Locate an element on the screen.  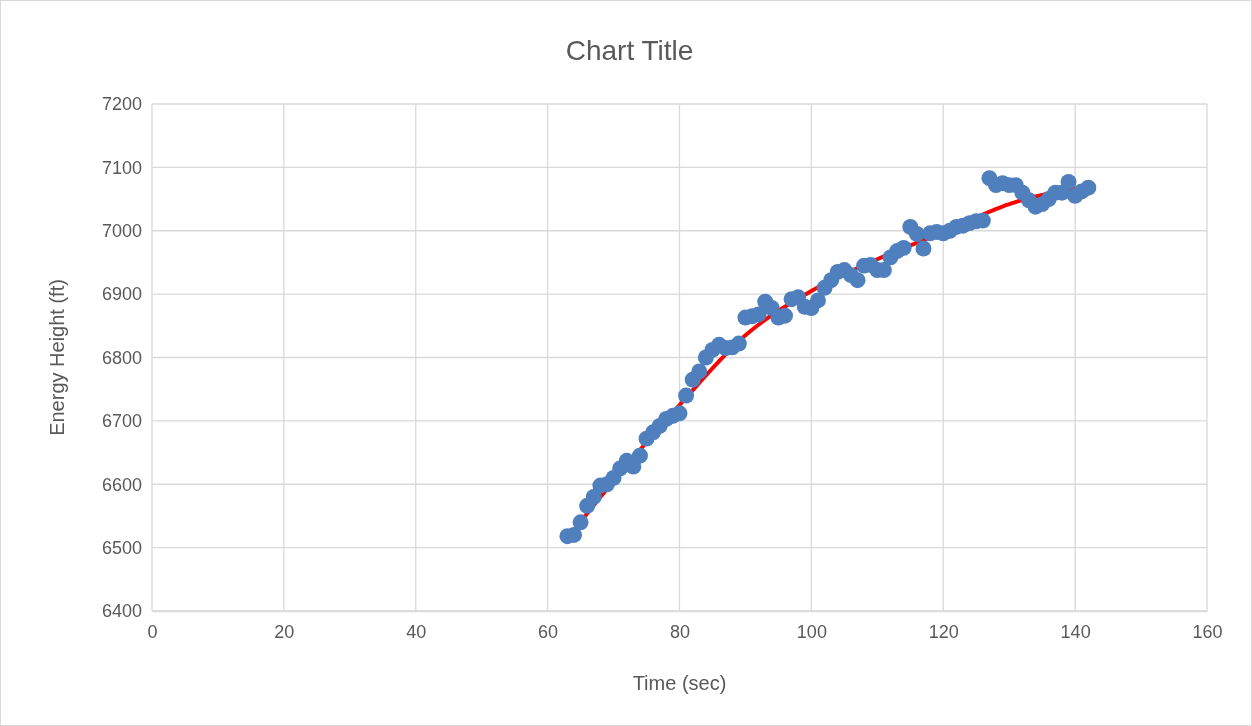
y-axis-title: Energy Height (ft) is located at coordinates (57, 357).